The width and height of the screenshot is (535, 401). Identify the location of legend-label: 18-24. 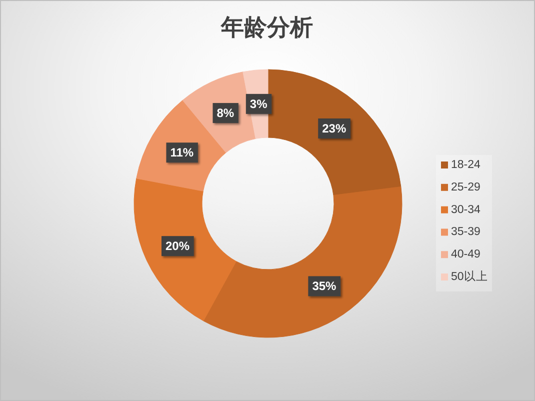
(466, 165).